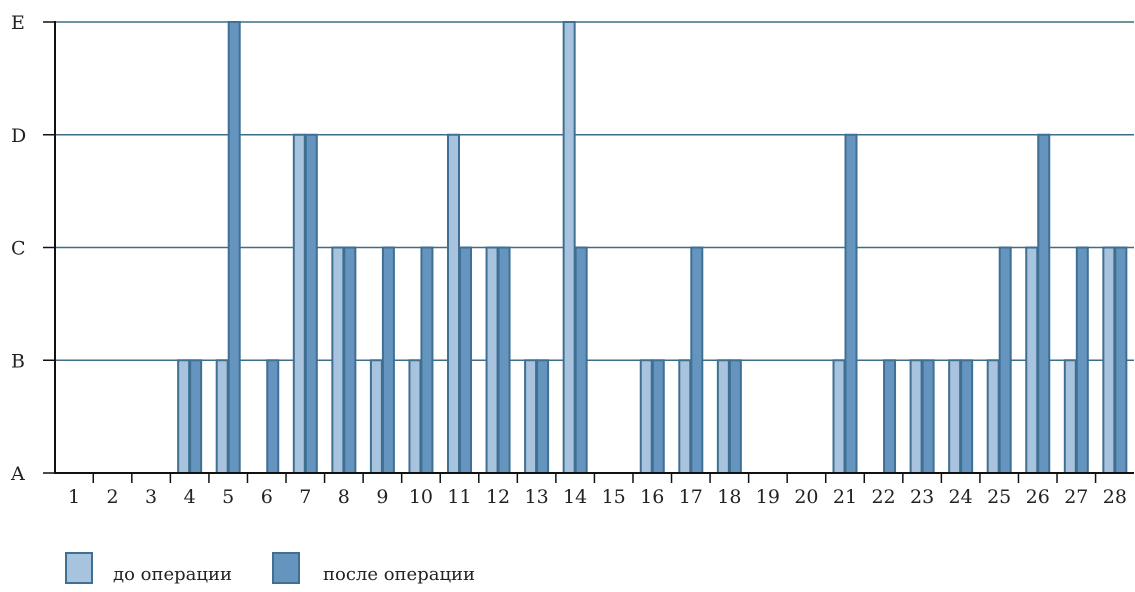  What do you see at coordinates (1115, 497) in the screenshot?
I see `x-tick-label-28: 28` at bounding box center [1115, 497].